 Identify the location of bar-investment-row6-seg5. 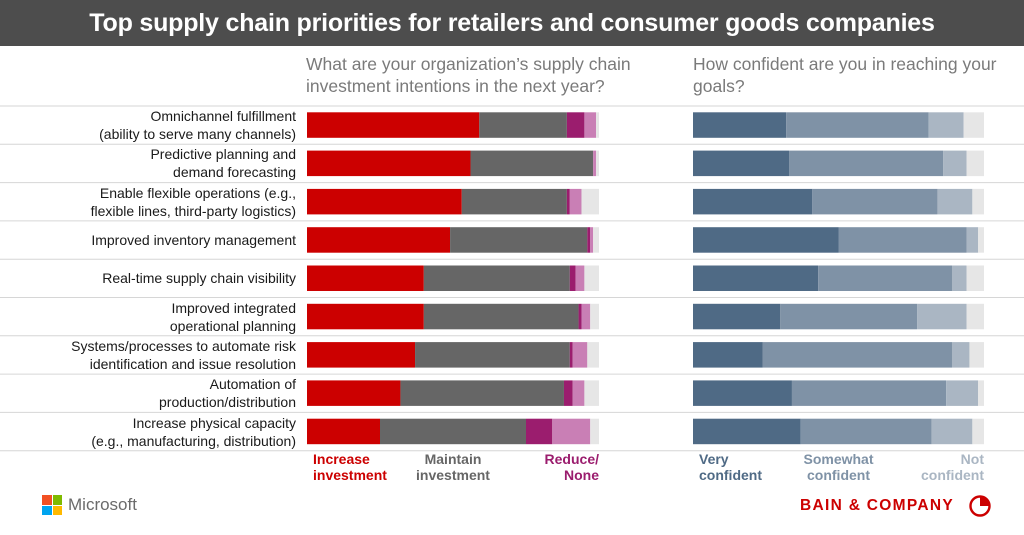
(594, 316).